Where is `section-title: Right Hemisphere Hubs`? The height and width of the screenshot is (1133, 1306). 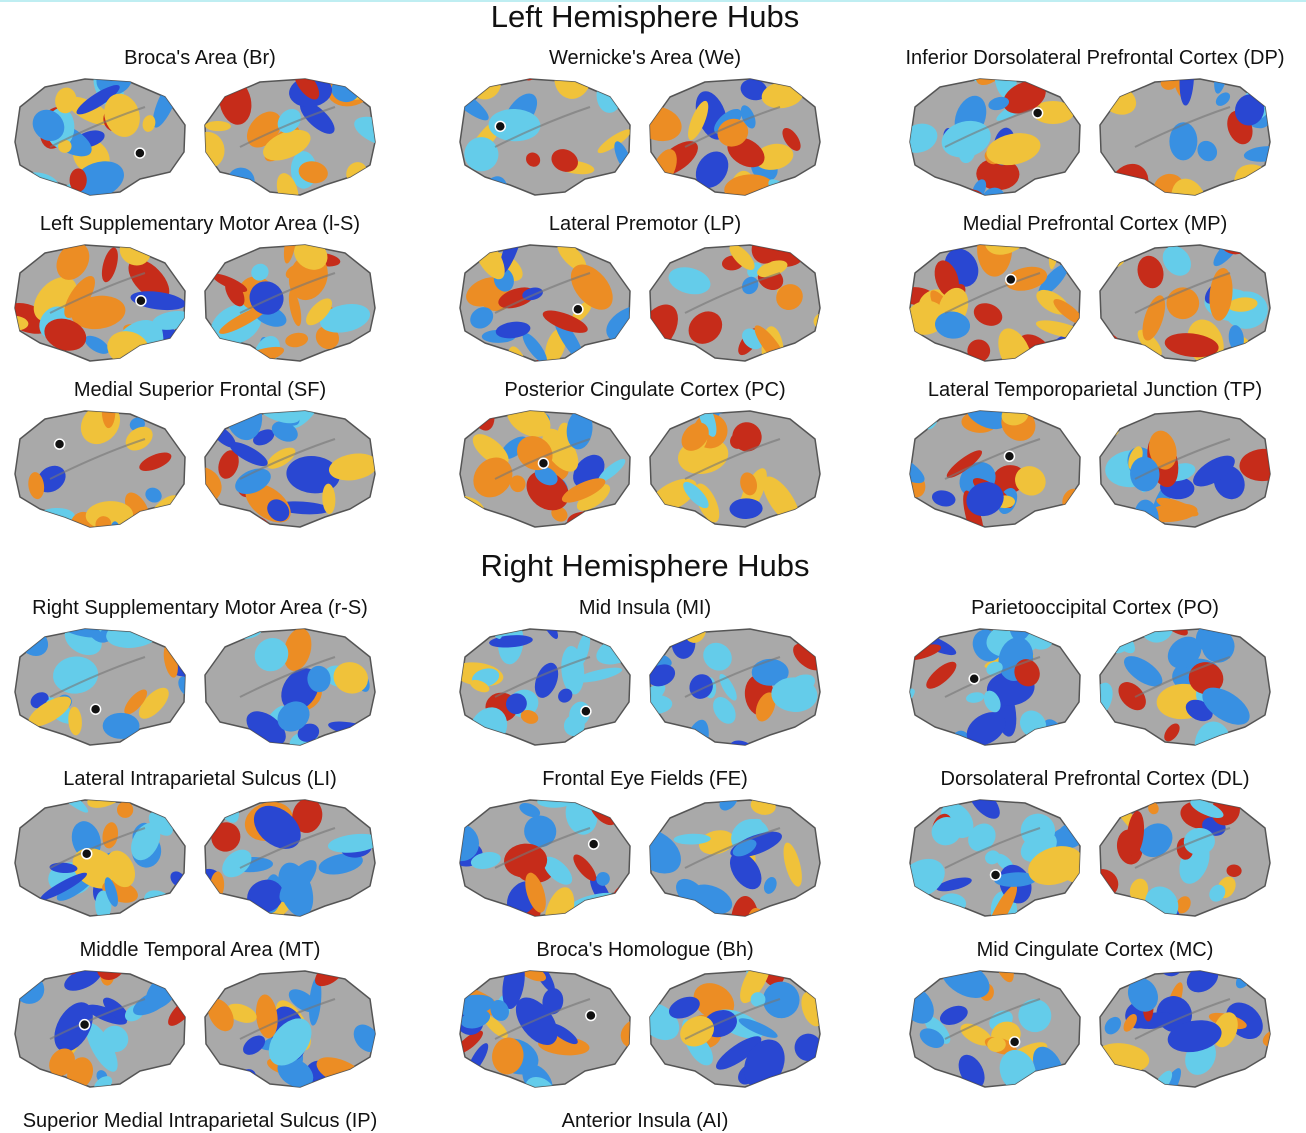
section-title: Right Hemisphere Hubs is located at coordinates (644, 565).